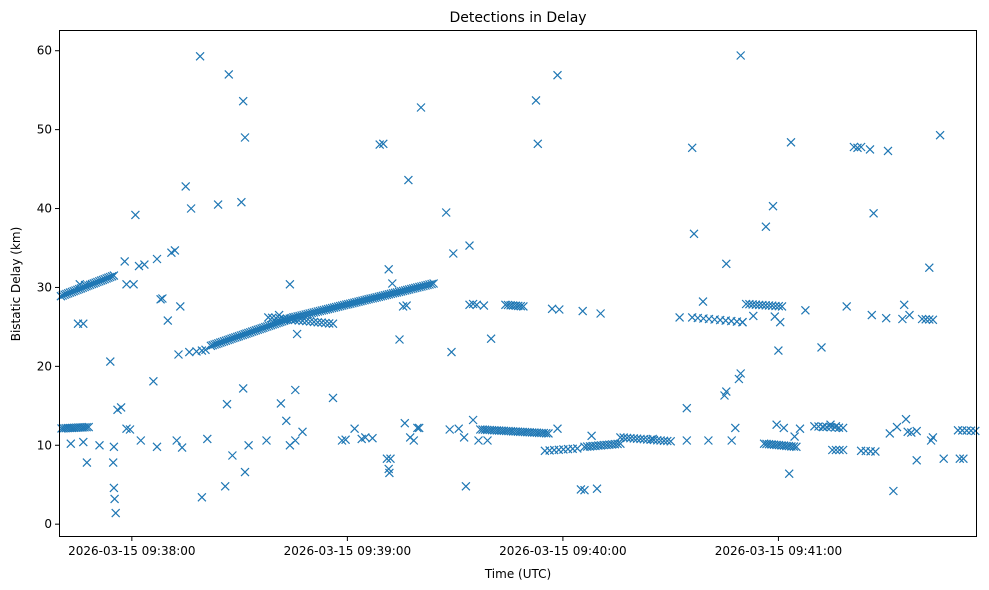  What do you see at coordinates (347, 551) in the screenshot?
I see `x-tick-label: 2026-03-15 09:39:00` at bounding box center [347, 551].